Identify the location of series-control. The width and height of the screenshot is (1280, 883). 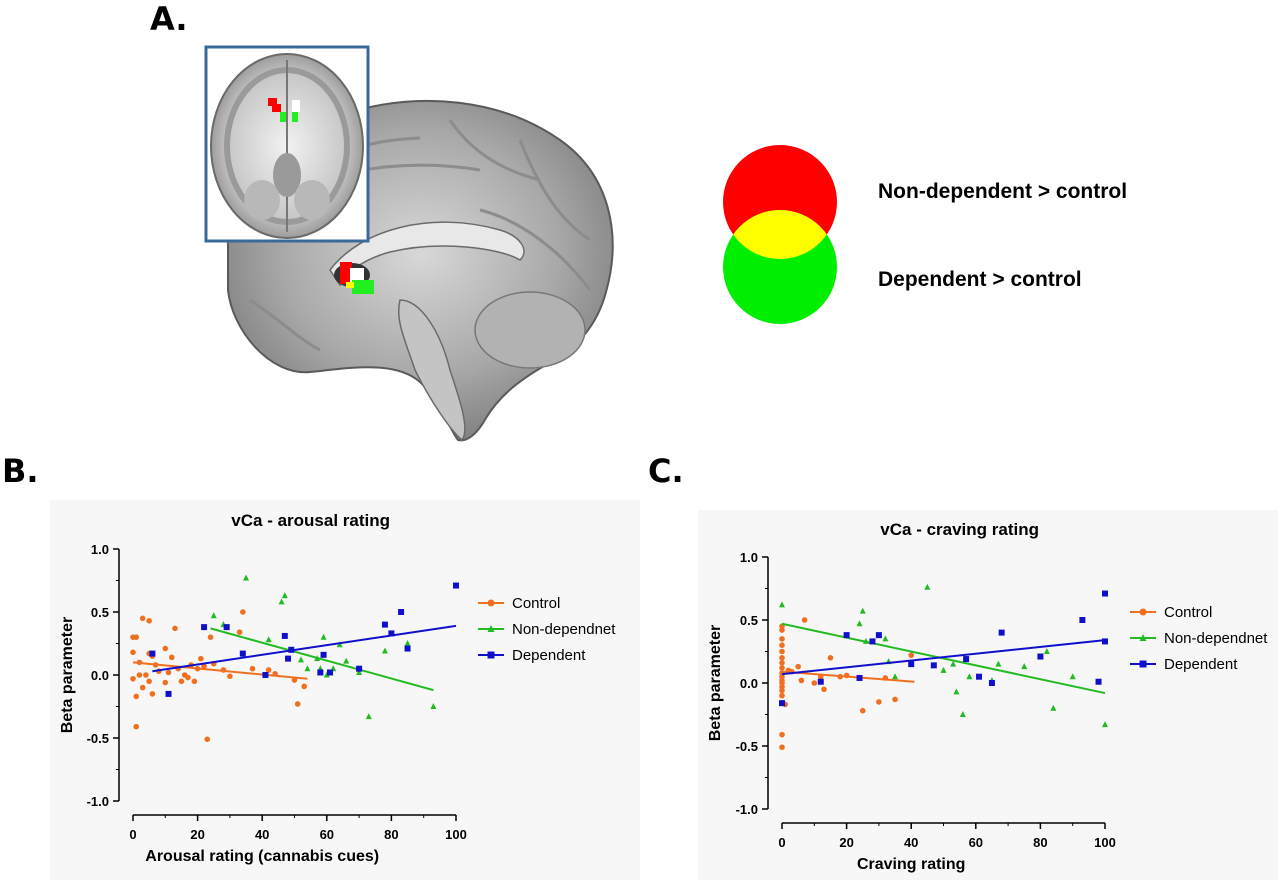
(847, 684).